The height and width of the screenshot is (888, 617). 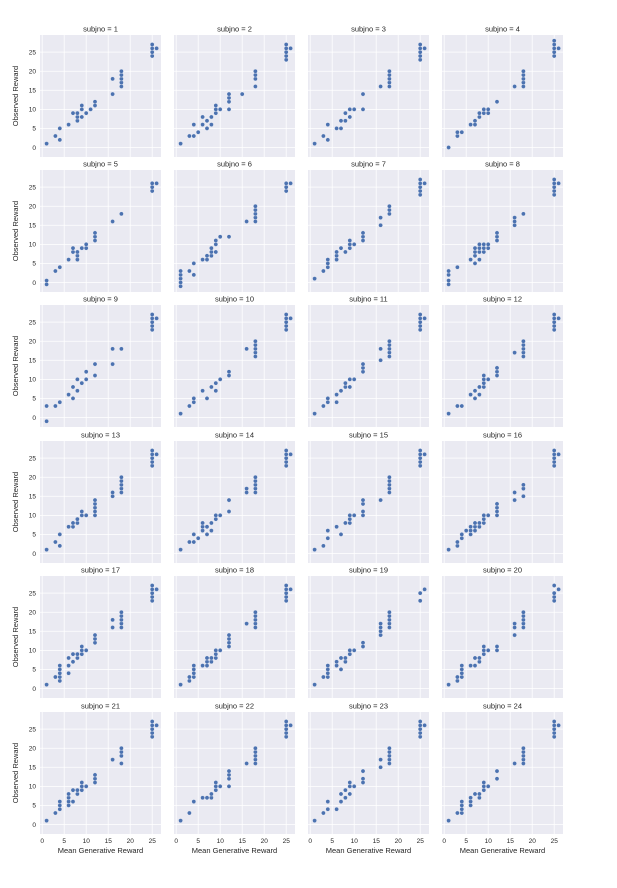 What do you see at coordinates (368, 706) in the screenshot?
I see `facet-title: subjno = 23` at bounding box center [368, 706].